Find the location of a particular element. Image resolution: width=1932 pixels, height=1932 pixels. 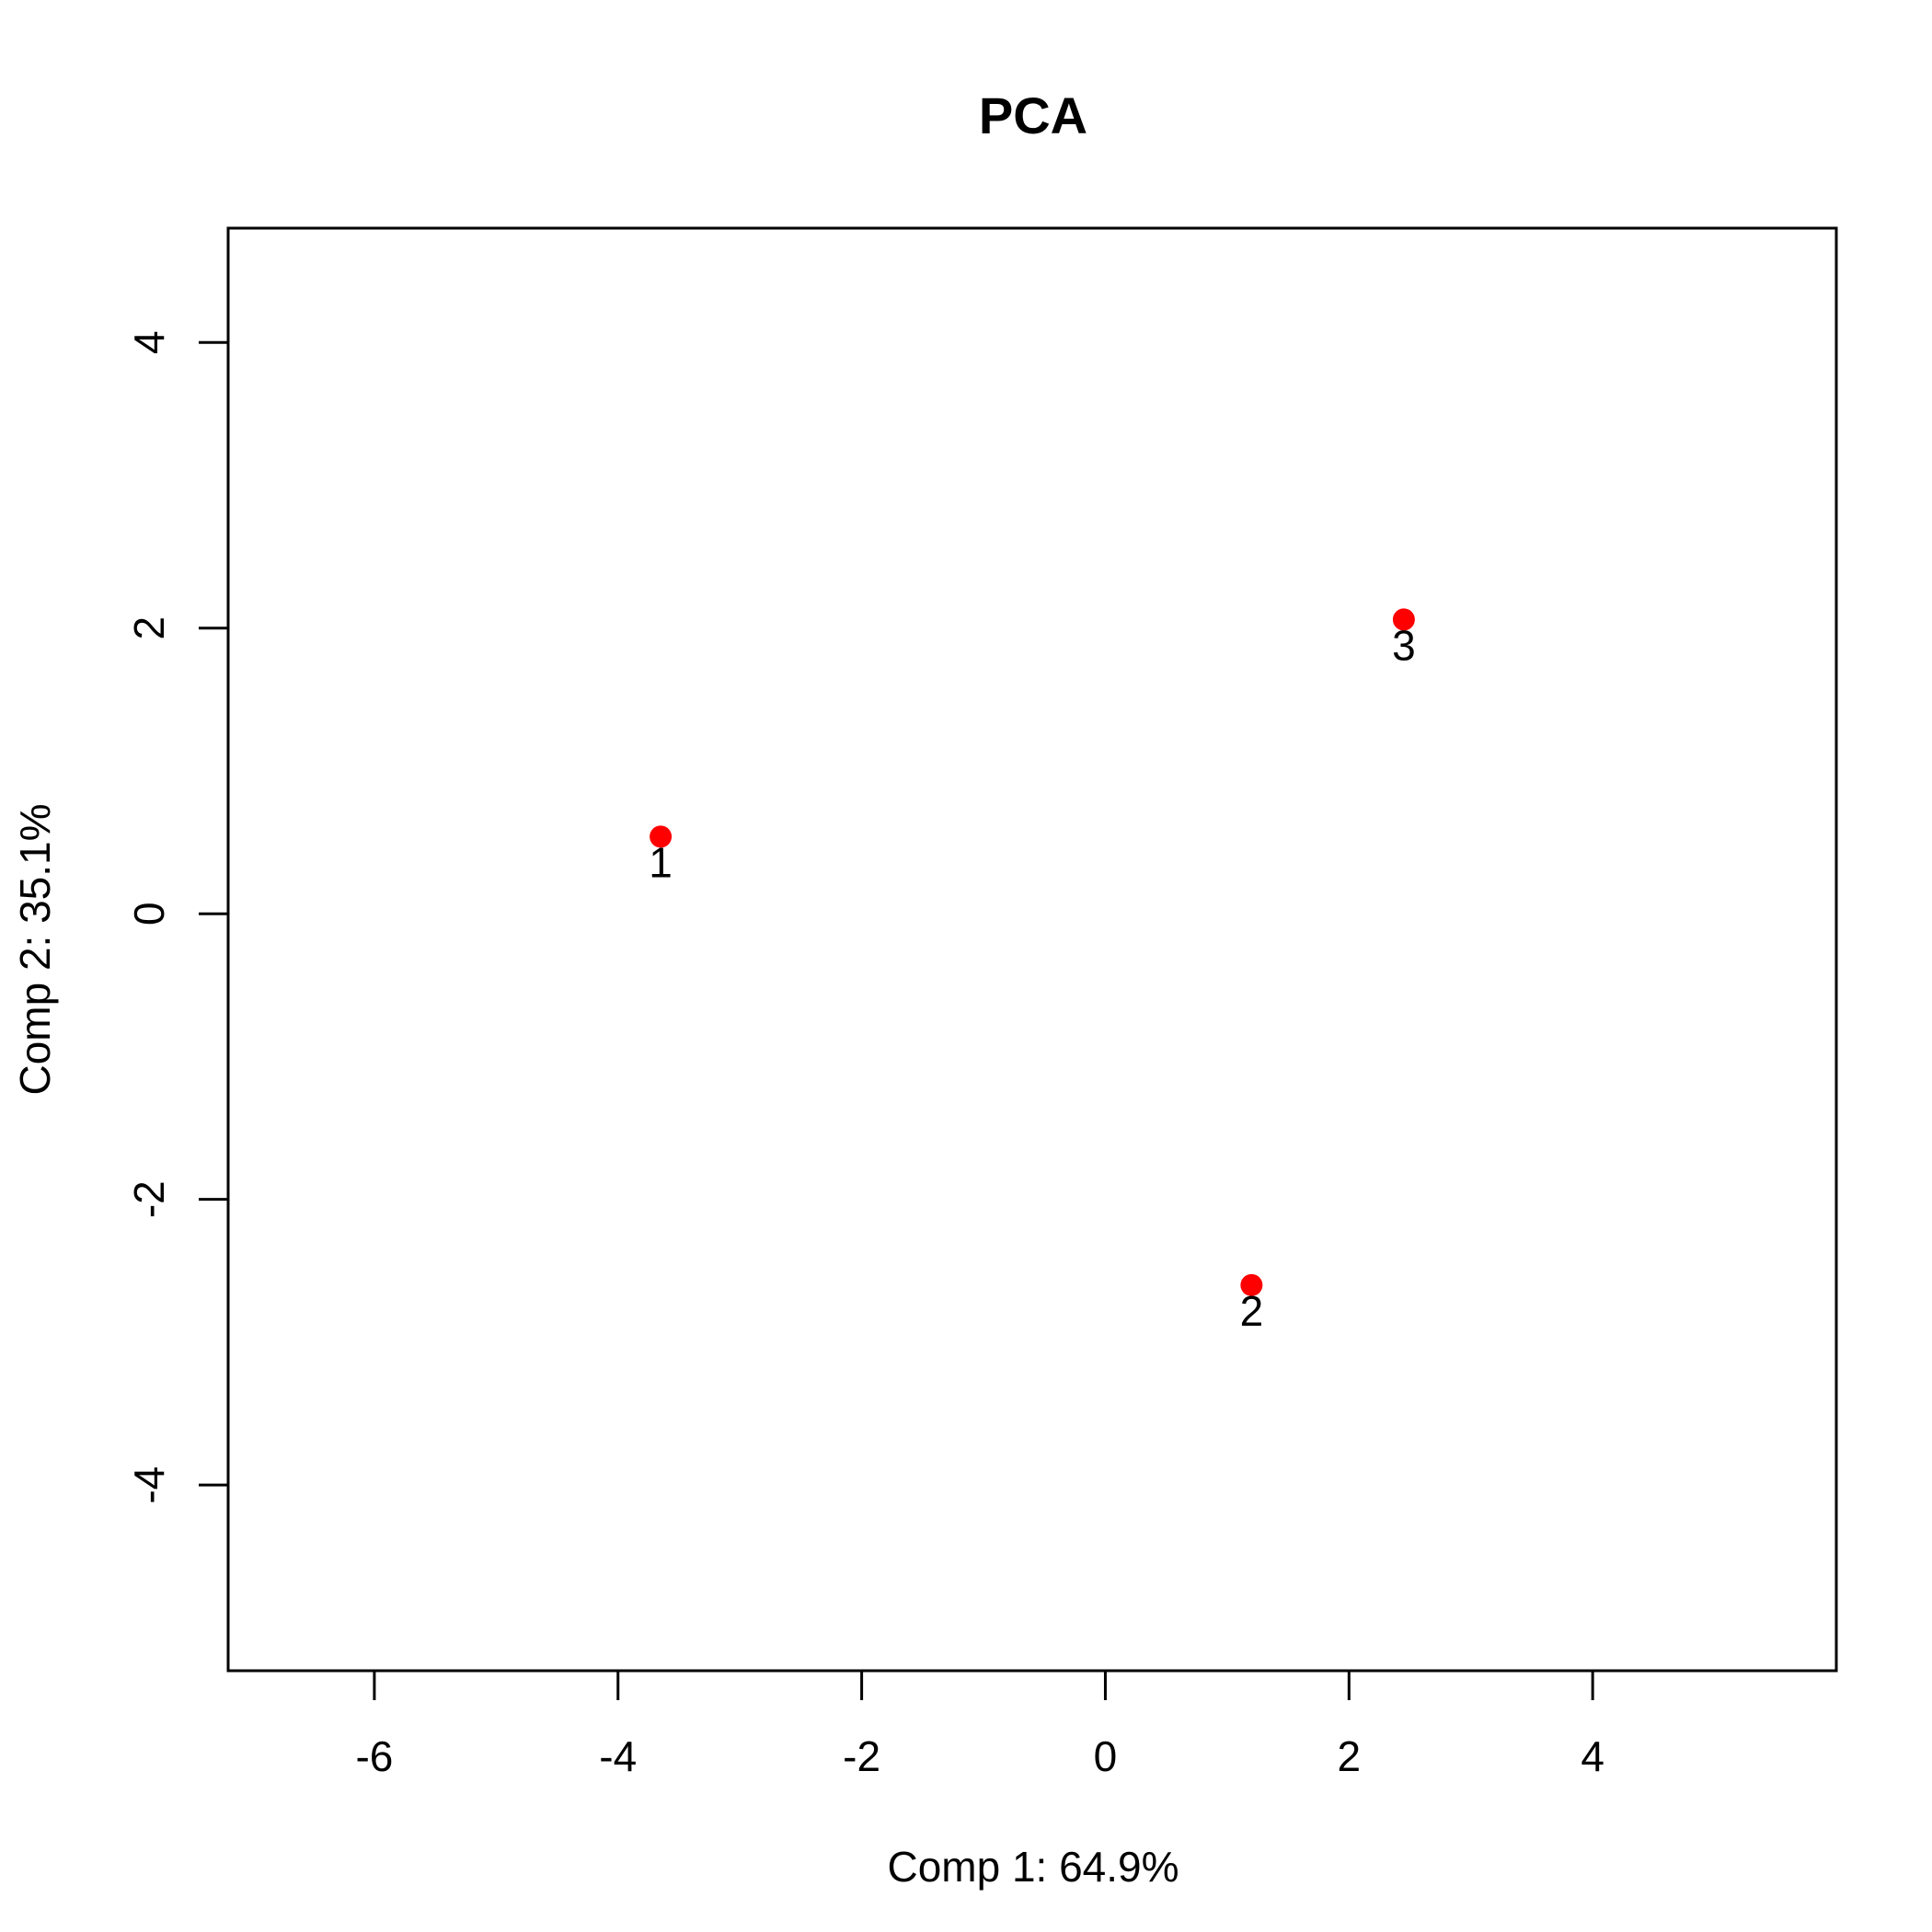

data-point-label: 2 is located at coordinates (1252, 1311).